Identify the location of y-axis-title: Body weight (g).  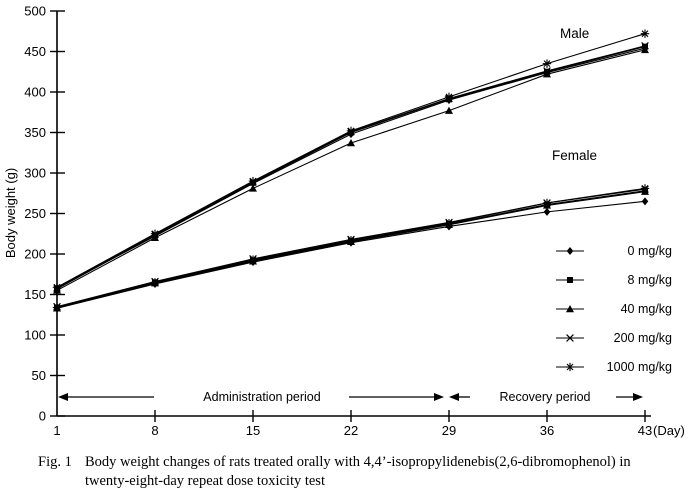
(10, 213).